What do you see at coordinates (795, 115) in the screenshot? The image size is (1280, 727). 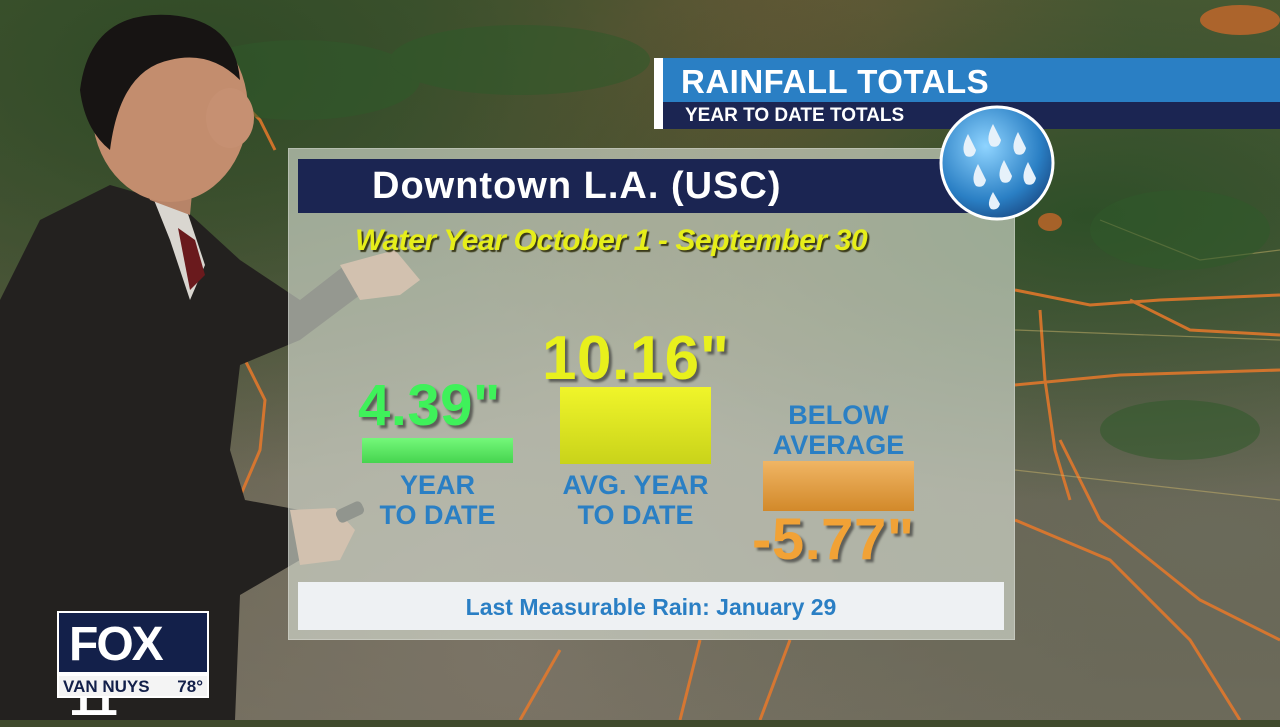 I see `header-subtitle: YEAR TO DATE TOTALS` at bounding box center [795, 115].